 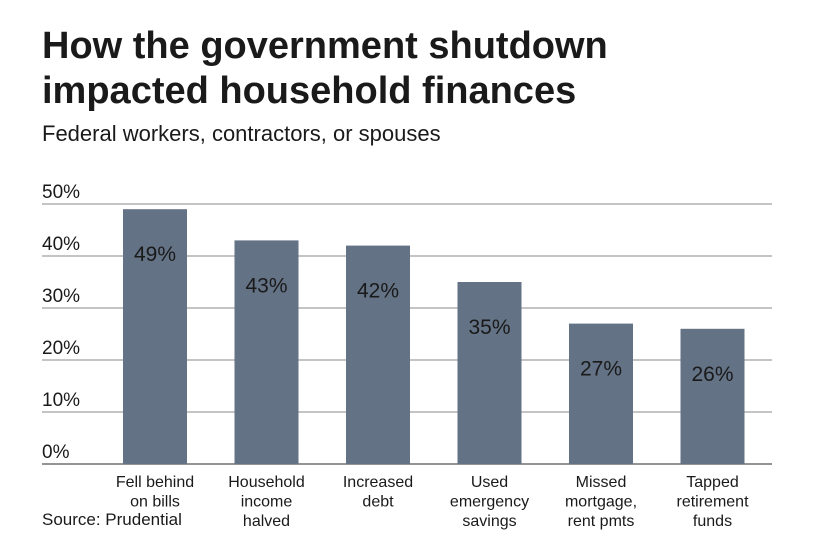 I want to click on chart-subtitle: Federal workers, contractors, or spouses, so click(x=241, y=133).